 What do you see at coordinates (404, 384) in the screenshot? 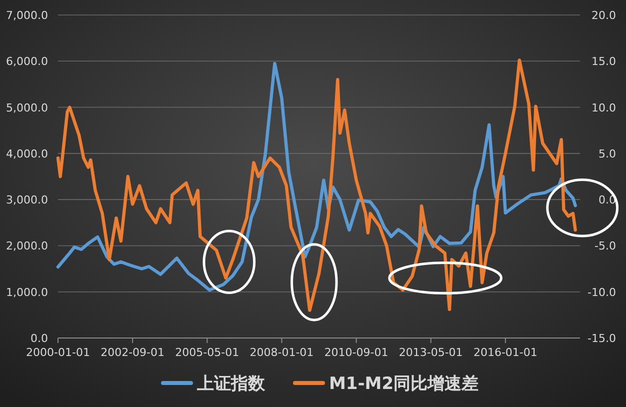
I see `legend-label: M1-M2同比增速差` at bounding box center [404, 384].